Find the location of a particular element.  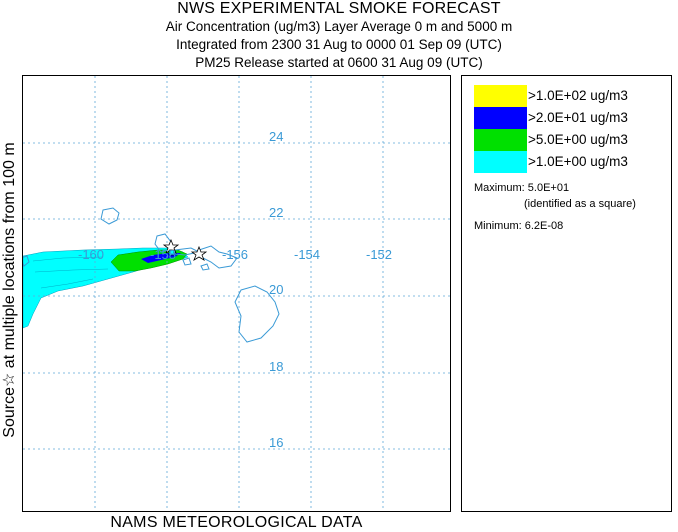

met-data-label: NAMS METEOROLOGICAL DATA is located at coordinates (236, 522).